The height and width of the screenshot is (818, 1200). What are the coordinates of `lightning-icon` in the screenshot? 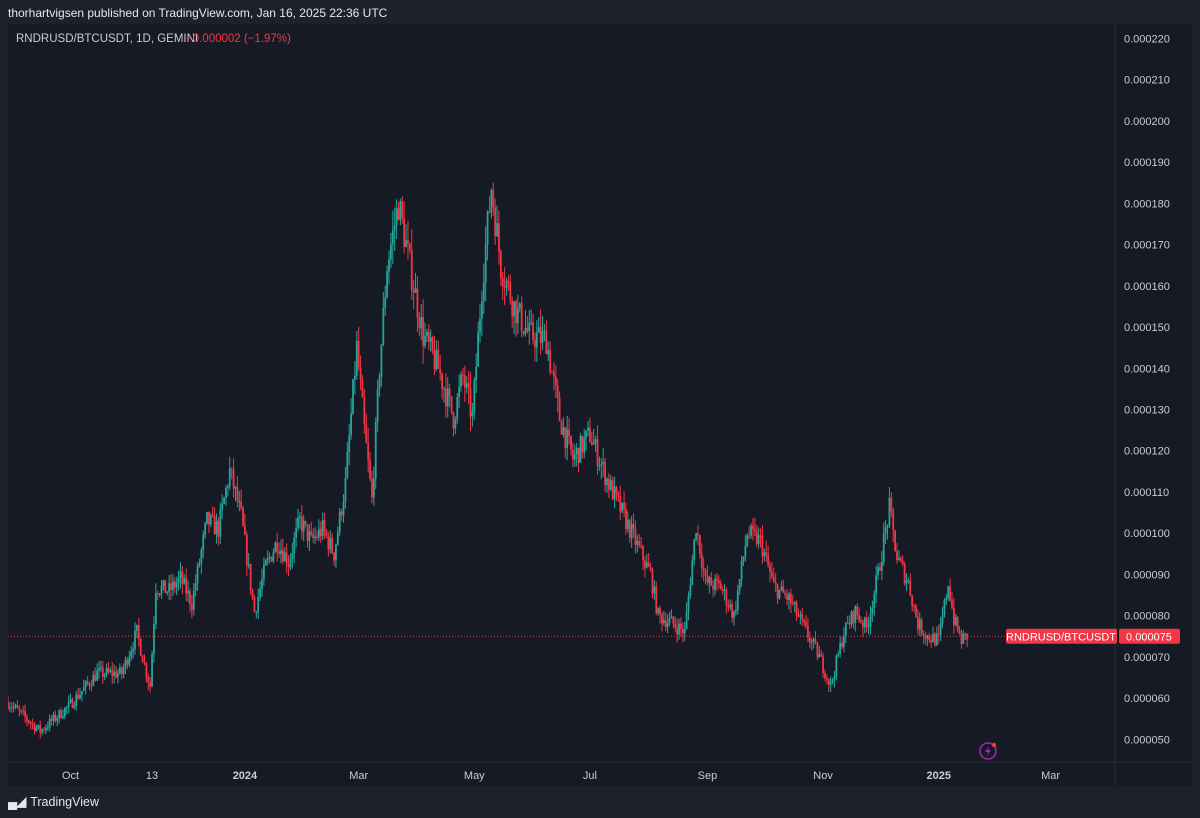 It's located at (988, 751).